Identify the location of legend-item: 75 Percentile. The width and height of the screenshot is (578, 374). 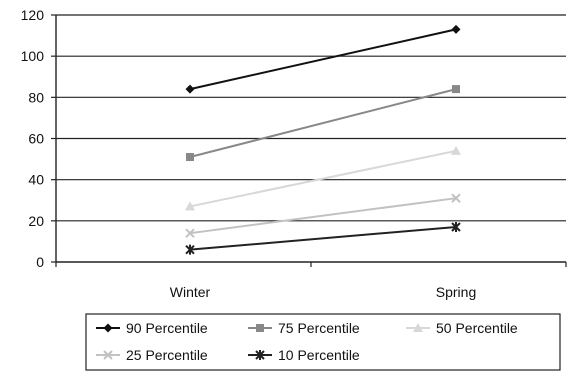
(304, 328).